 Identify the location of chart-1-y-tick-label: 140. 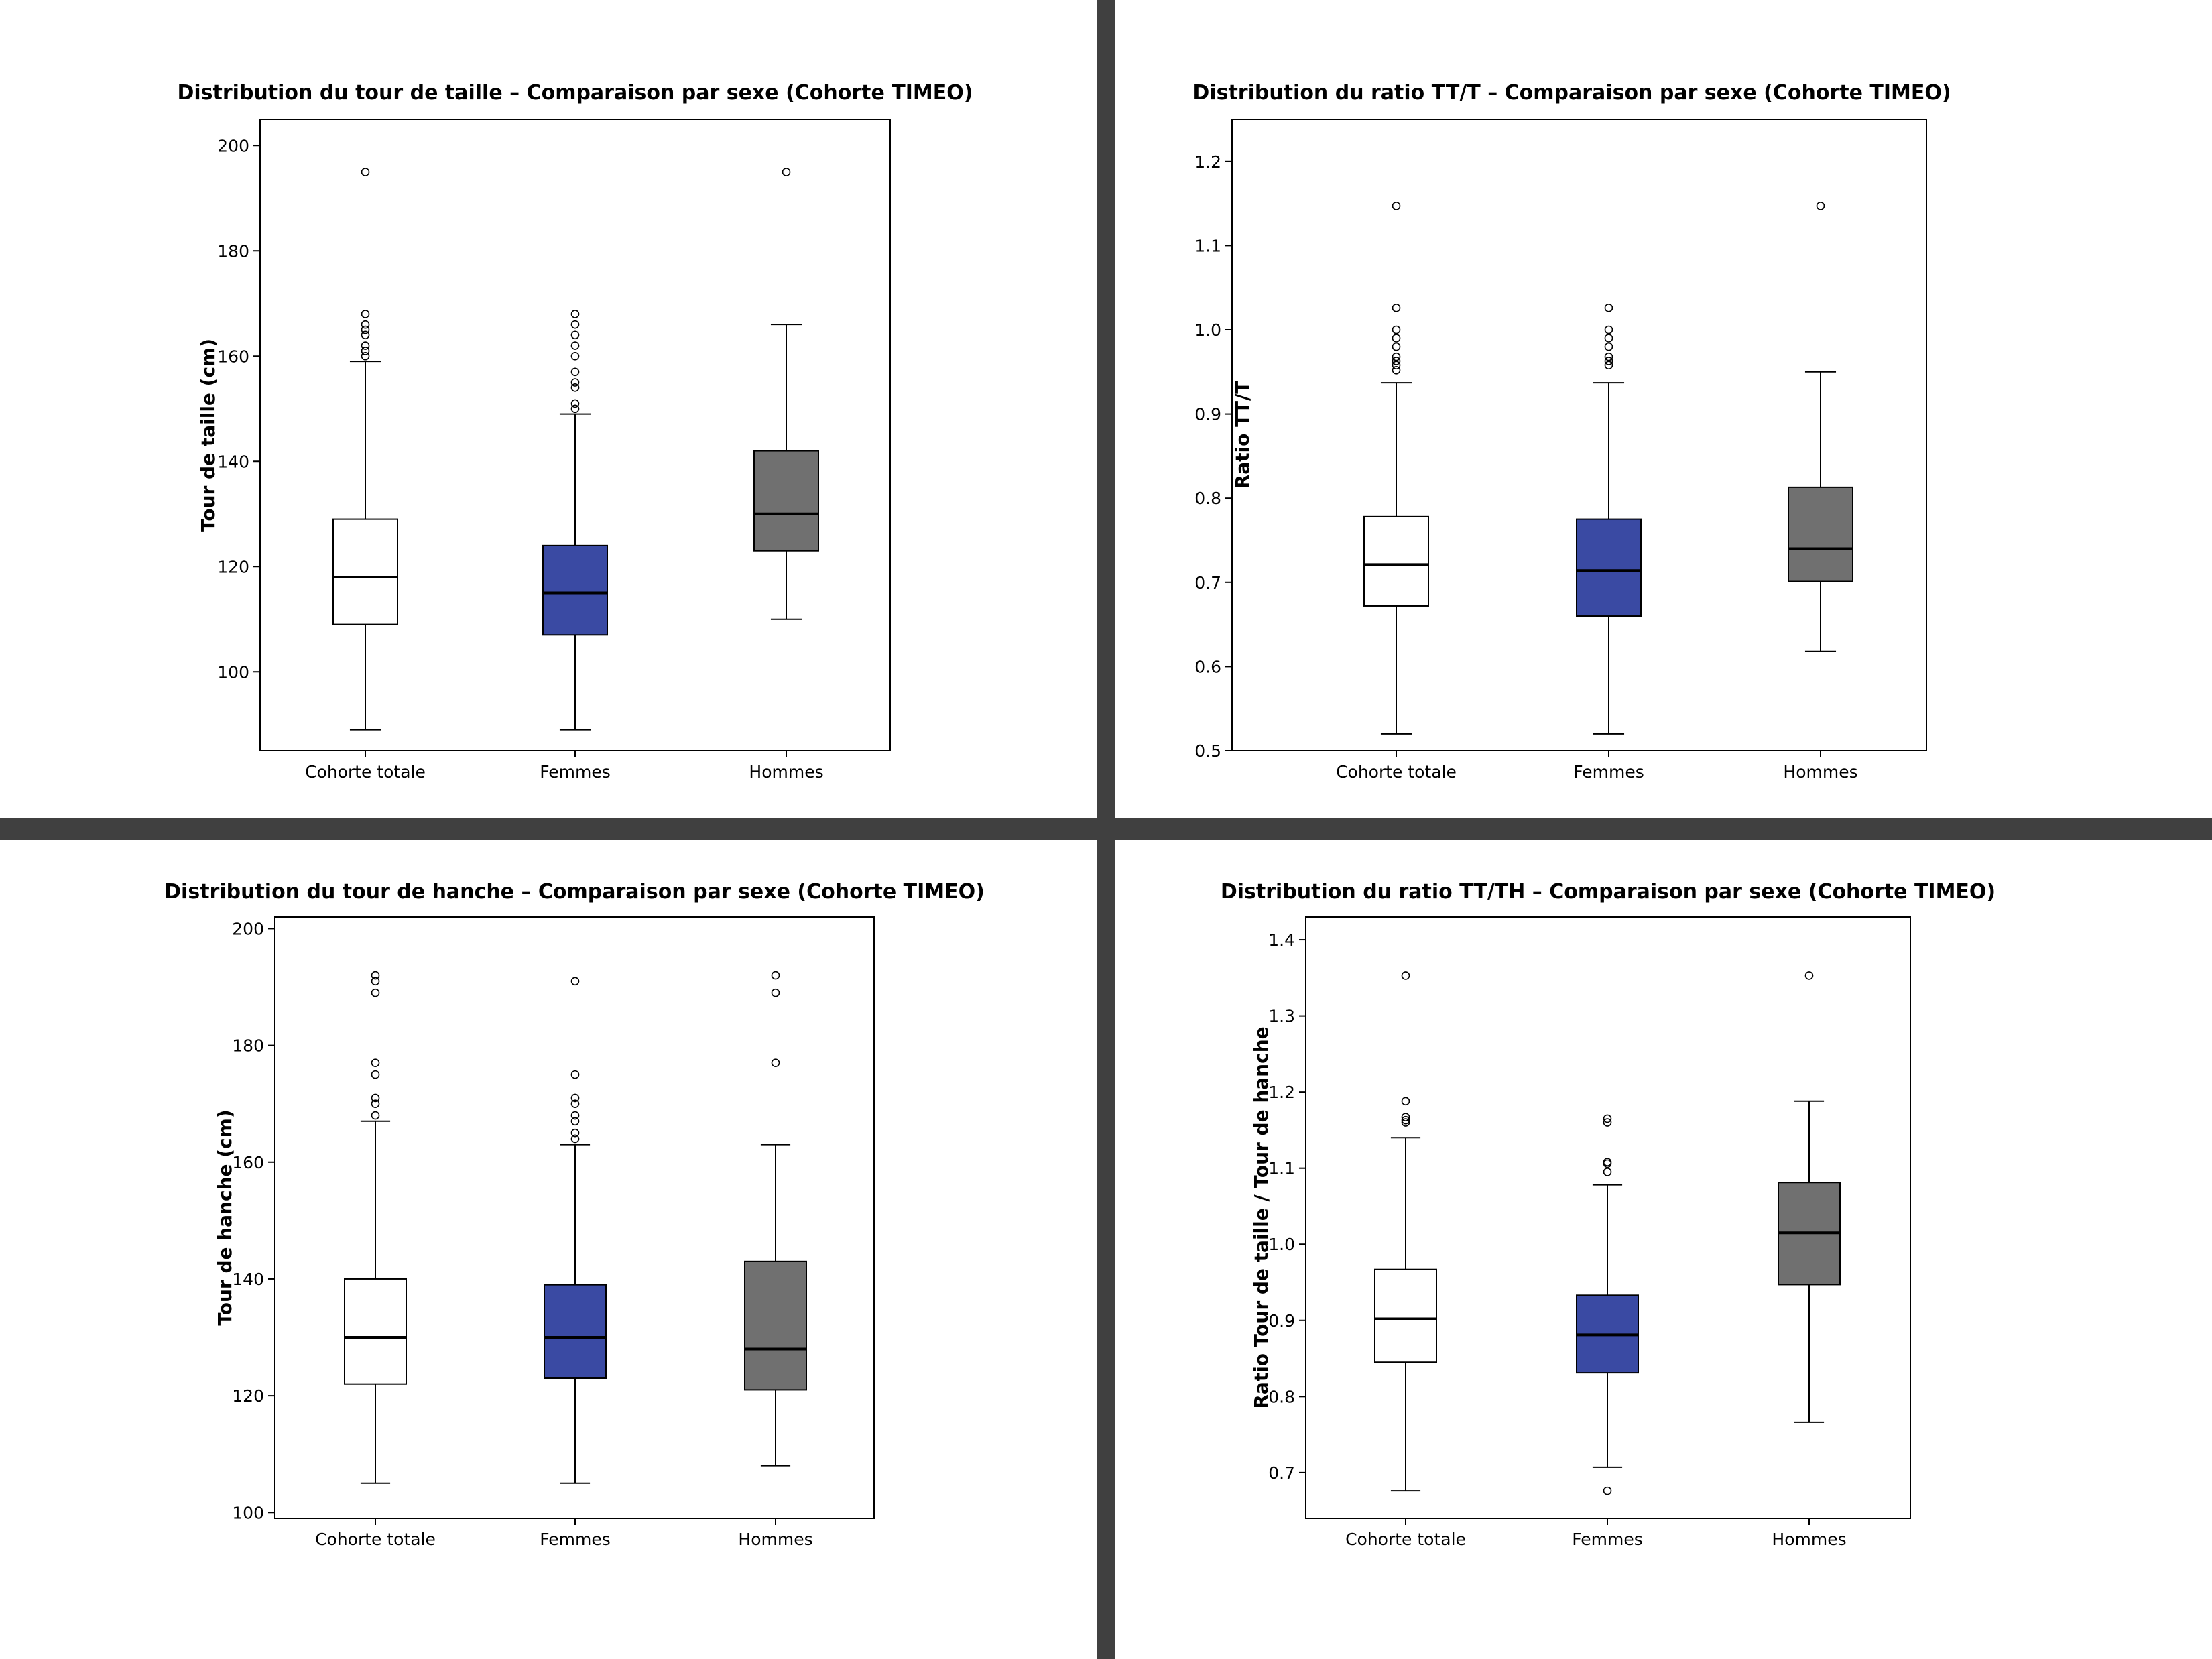
(233, 461).